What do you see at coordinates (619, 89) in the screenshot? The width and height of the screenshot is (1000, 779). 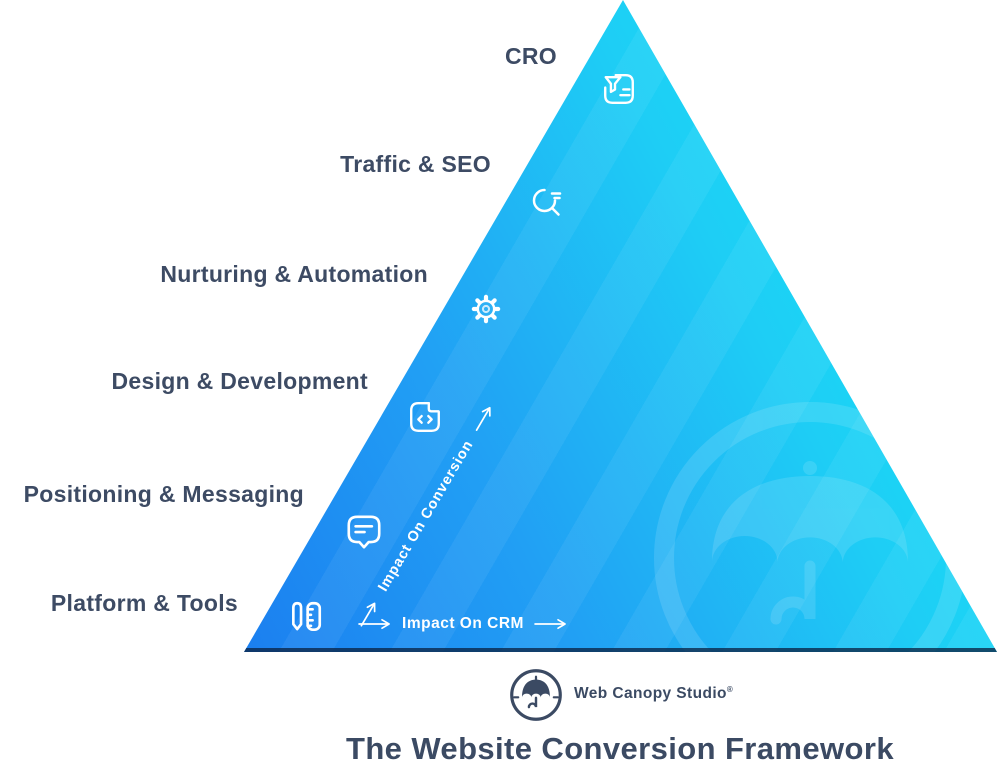 I see `funnel-document-icon` at bounding box center [619, 89].